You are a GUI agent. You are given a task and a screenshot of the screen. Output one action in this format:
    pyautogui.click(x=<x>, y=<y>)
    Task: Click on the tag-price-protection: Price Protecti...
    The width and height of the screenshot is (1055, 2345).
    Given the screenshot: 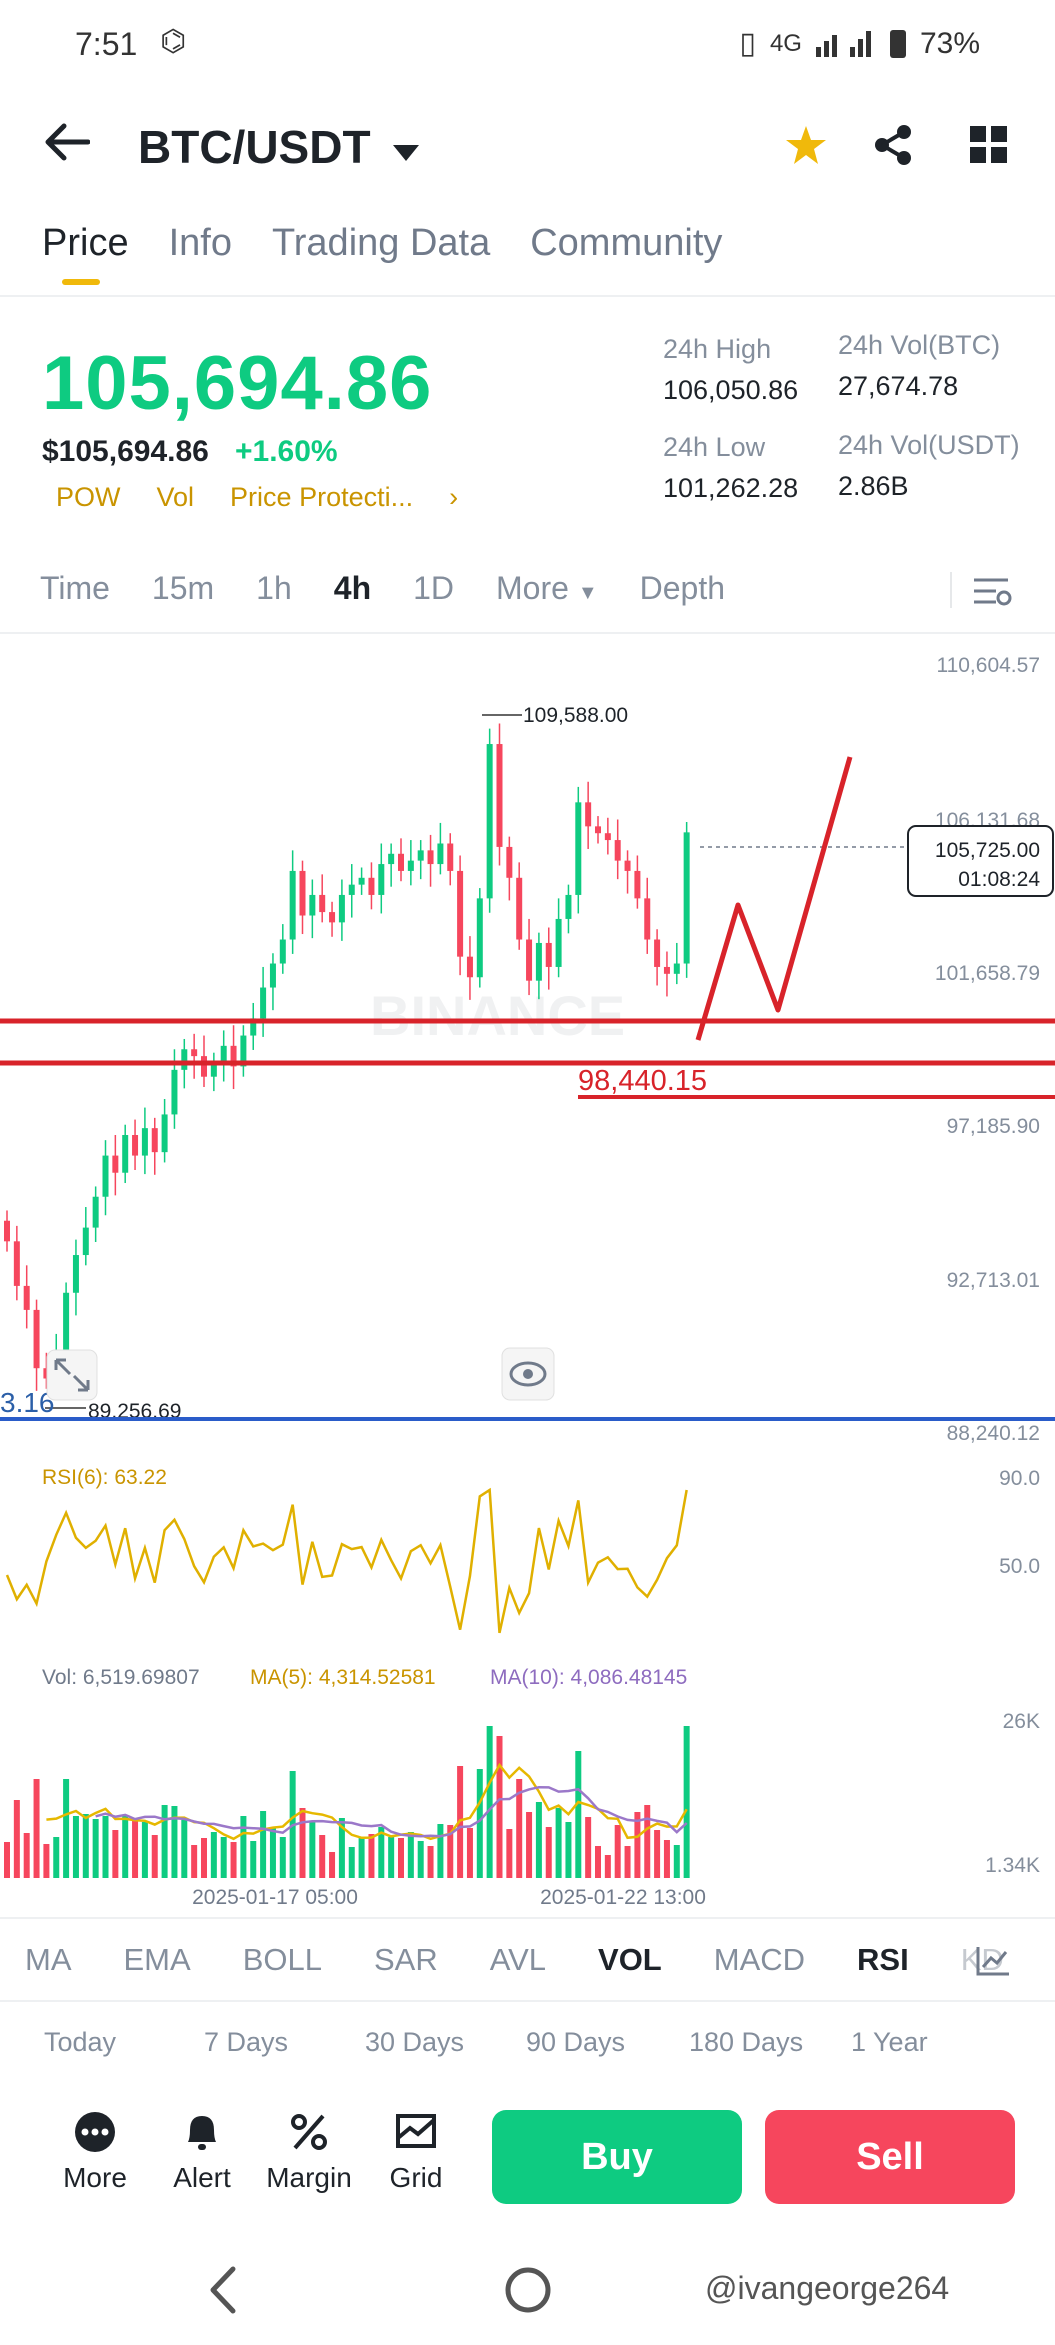 What is the action you would take?
    pyautogui.click(x=322, y=497)
    